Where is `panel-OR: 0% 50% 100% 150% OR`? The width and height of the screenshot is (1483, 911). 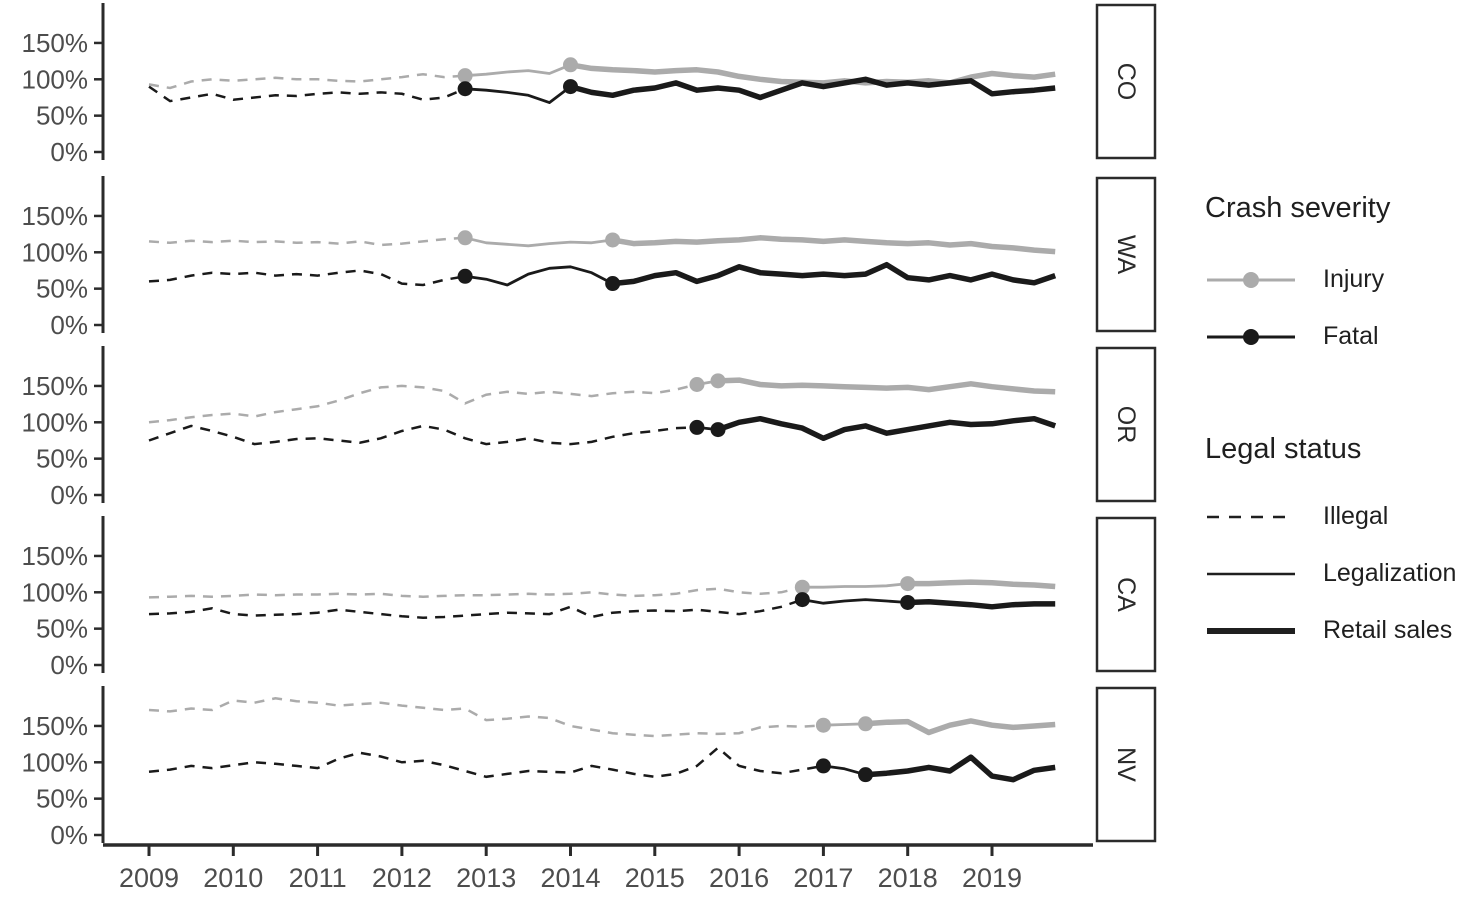 panel-OR: 0% 50% 100% 150% OR is located at coordinates (589, 428).